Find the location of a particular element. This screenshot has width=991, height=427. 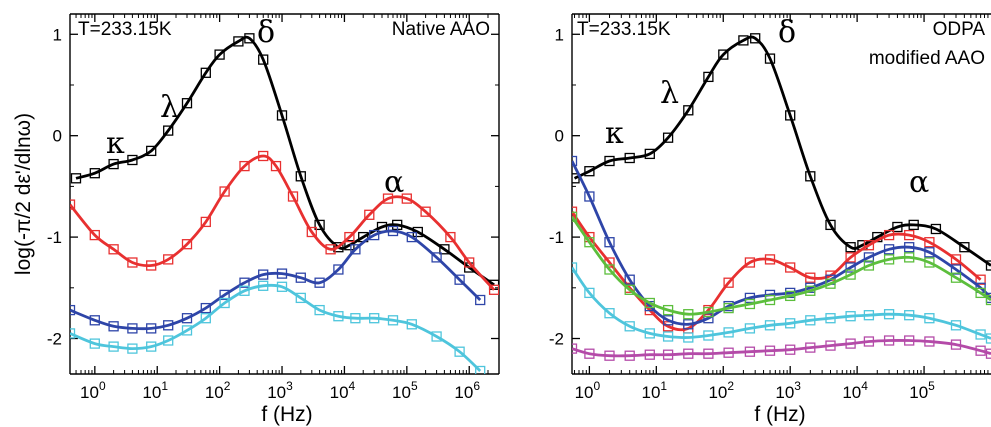

x-axis-label-right: f (Hz) is located at coordinates (779, 414).